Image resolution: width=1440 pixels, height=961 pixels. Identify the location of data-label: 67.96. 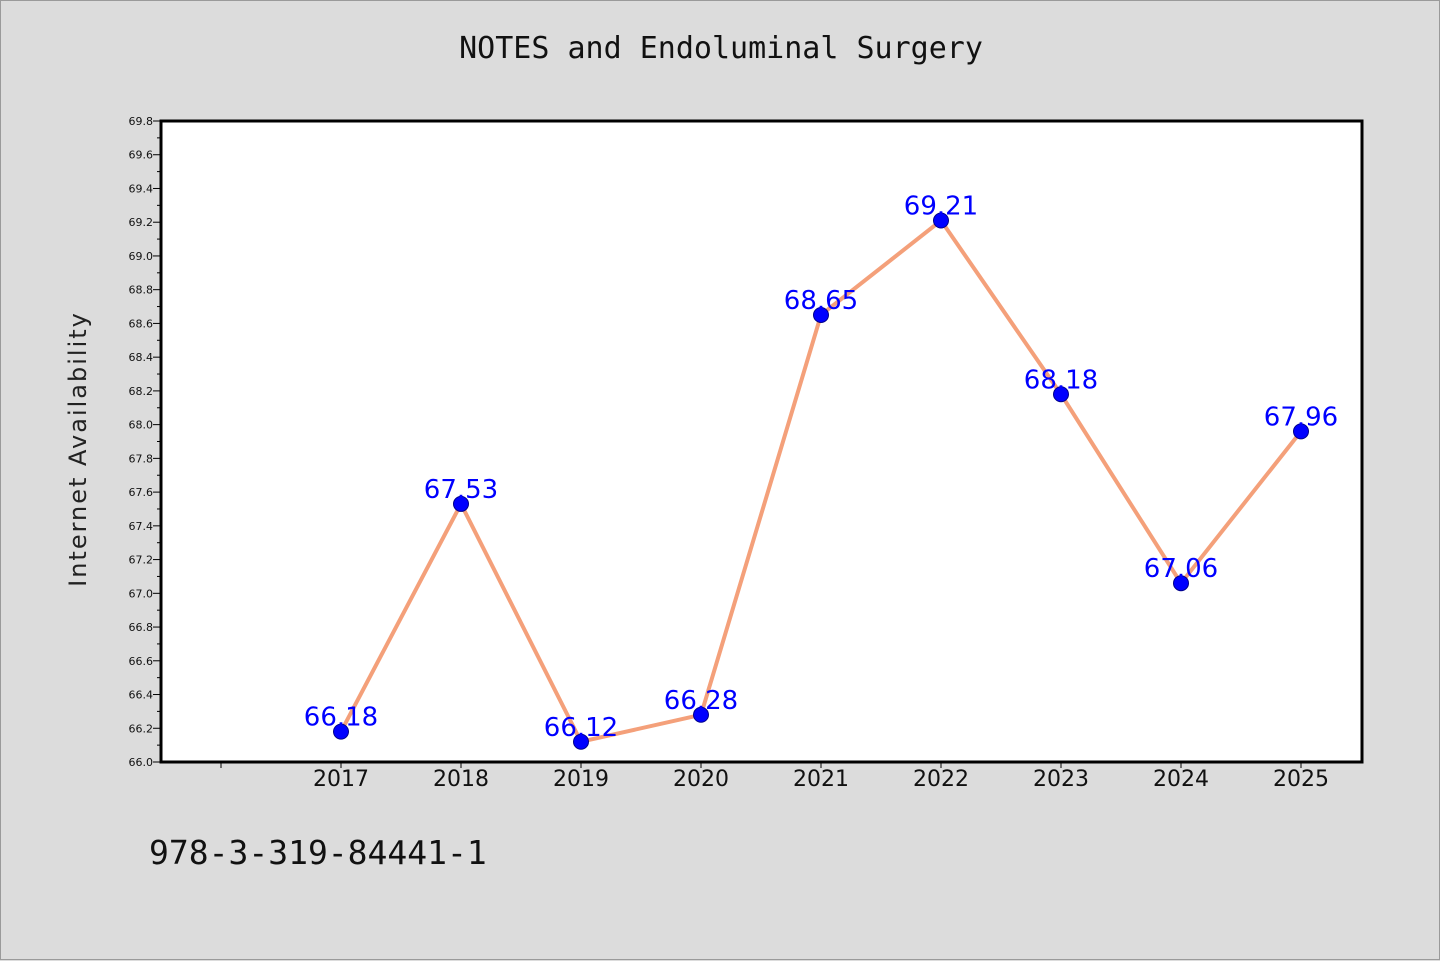
(1301, 417).